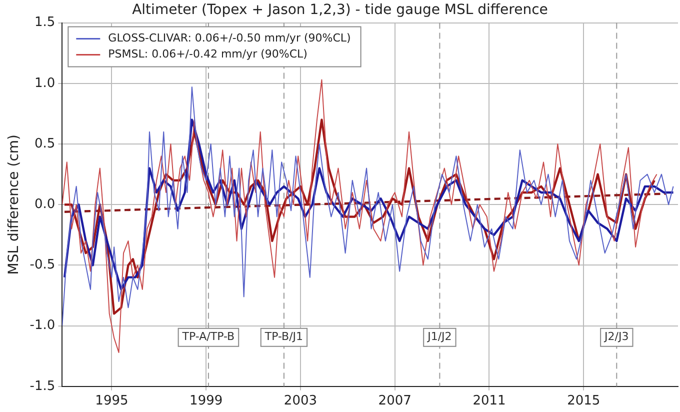  What do you see at coordinates (45, 204) in the screenshot?
I see `y-tick-label: 0.0` at bounding box center [45, 204].